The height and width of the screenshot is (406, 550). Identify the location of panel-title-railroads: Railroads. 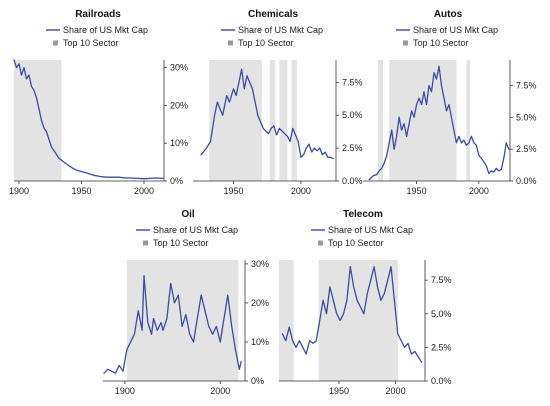
(98, 14).